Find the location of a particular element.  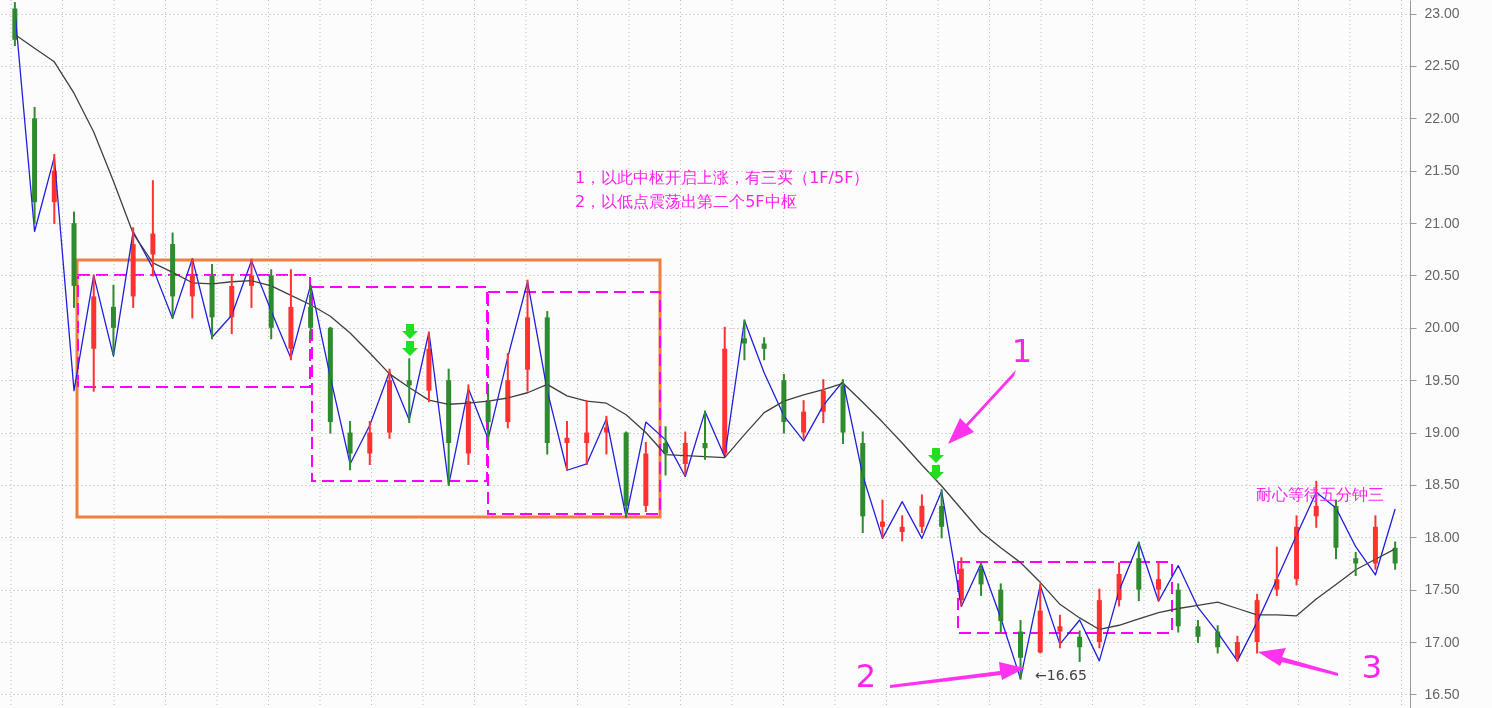

y-tick-label: 21.00 is located at coordinates (1442, 222).